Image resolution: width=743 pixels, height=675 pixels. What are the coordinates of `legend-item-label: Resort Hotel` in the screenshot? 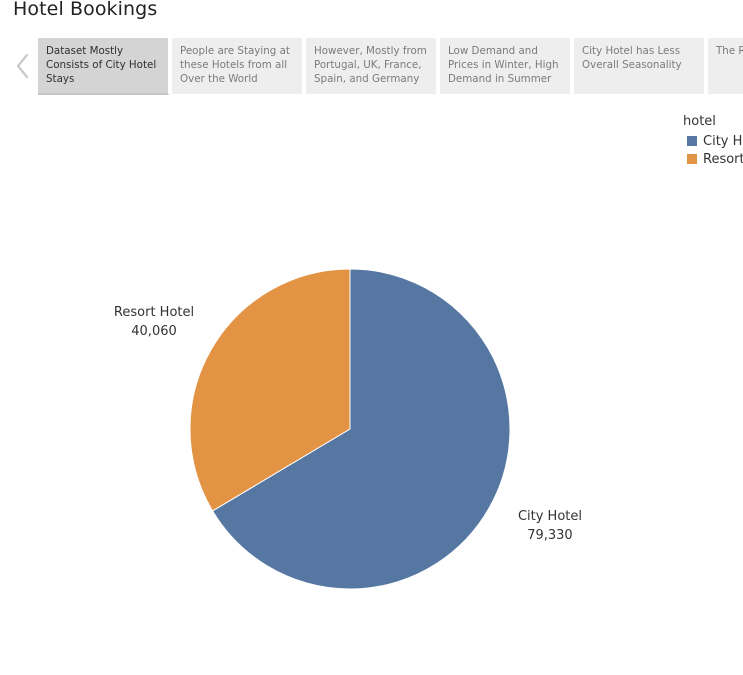 It's located at (723, 159).